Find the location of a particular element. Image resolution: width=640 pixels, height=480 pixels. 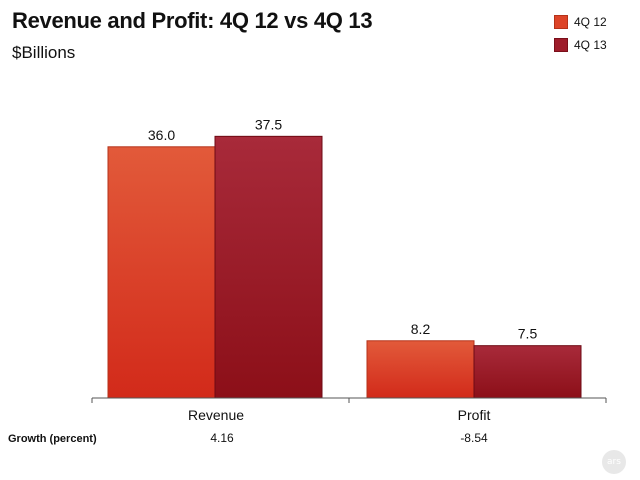

legend-label-4q13: 4Q 13 is located at coordinates (590, 45).